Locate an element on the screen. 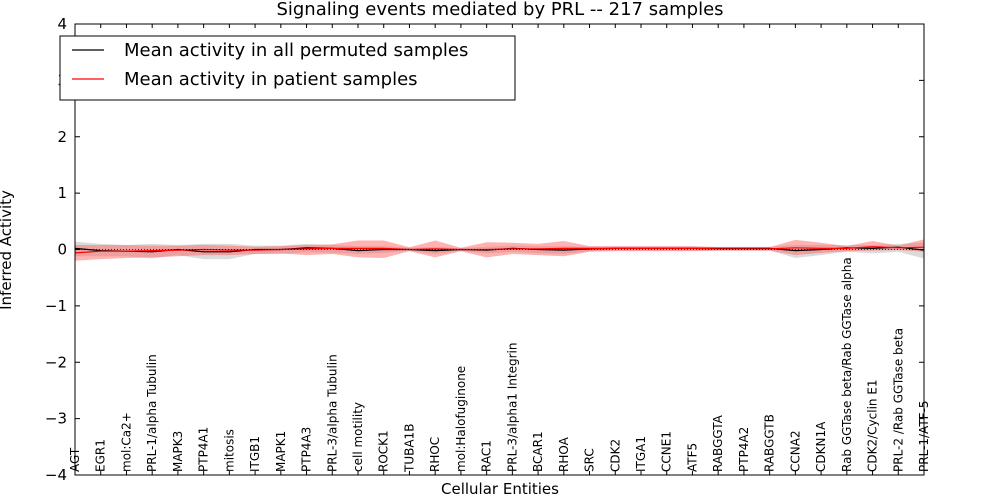  y-tick-label: 2 is located at coordinates (62, 137).